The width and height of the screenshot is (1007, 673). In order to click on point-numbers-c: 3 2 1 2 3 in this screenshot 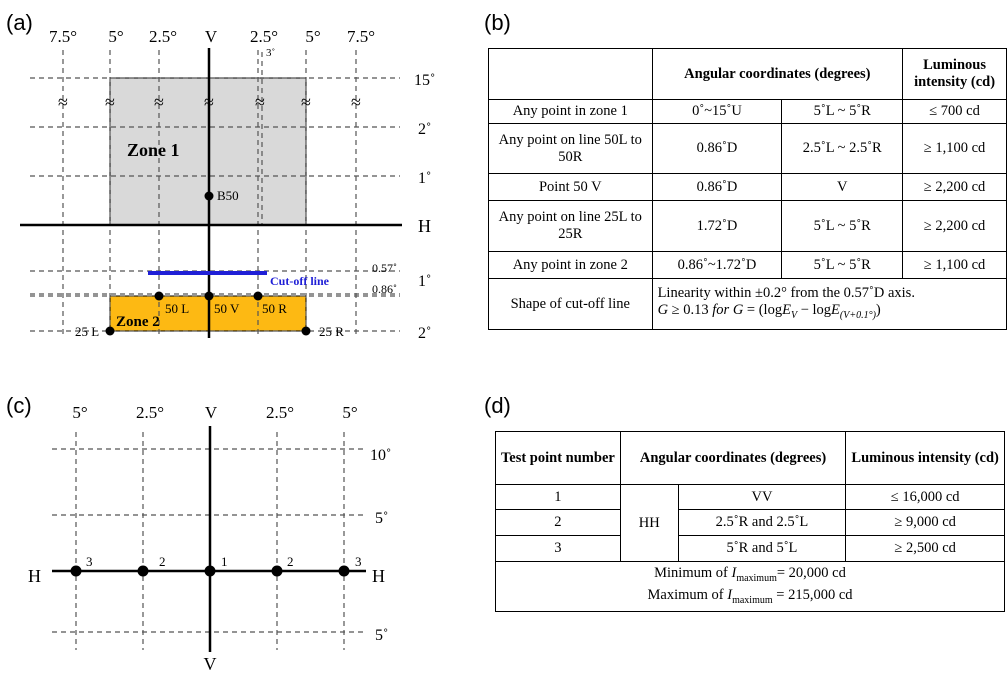, I will do `click(224, 561)`.